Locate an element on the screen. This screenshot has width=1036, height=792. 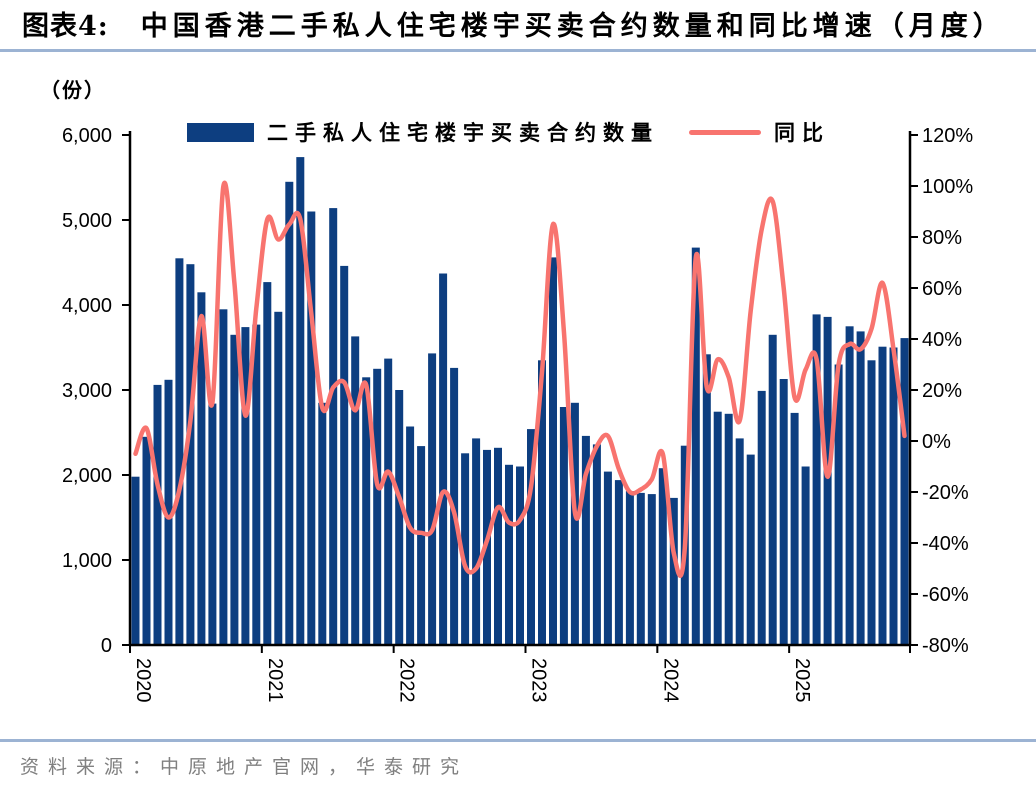
right-axis-tick-label: -60% is located at coordinates (945, 595).